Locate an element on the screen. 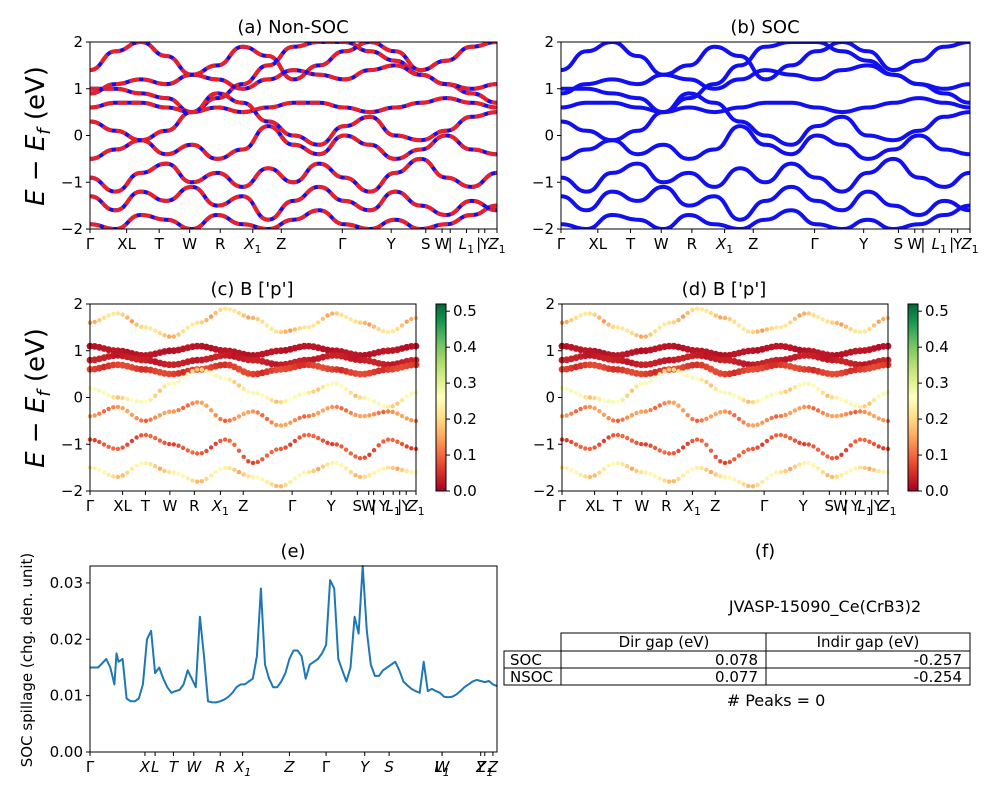 The height and width of the screenshot is (800, 1000). panel-c-xtick-label: Y is located at coordinates (383, 506).